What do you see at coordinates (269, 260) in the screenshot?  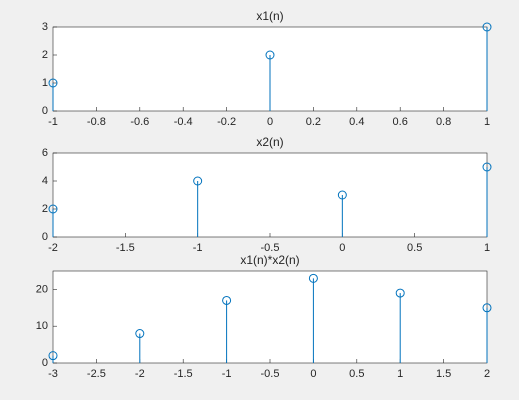 I see `axes-title: x1(n)*x2(n)` at bounding box center [269, 260].